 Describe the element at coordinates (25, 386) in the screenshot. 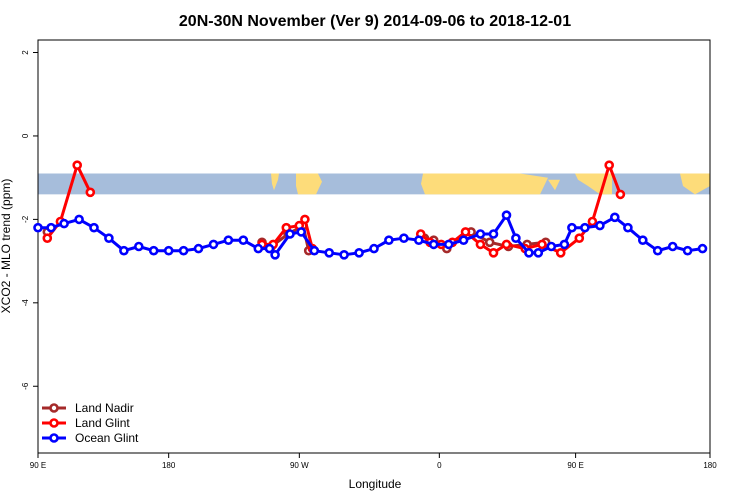

I see `y-tick-label: -6` at that location.